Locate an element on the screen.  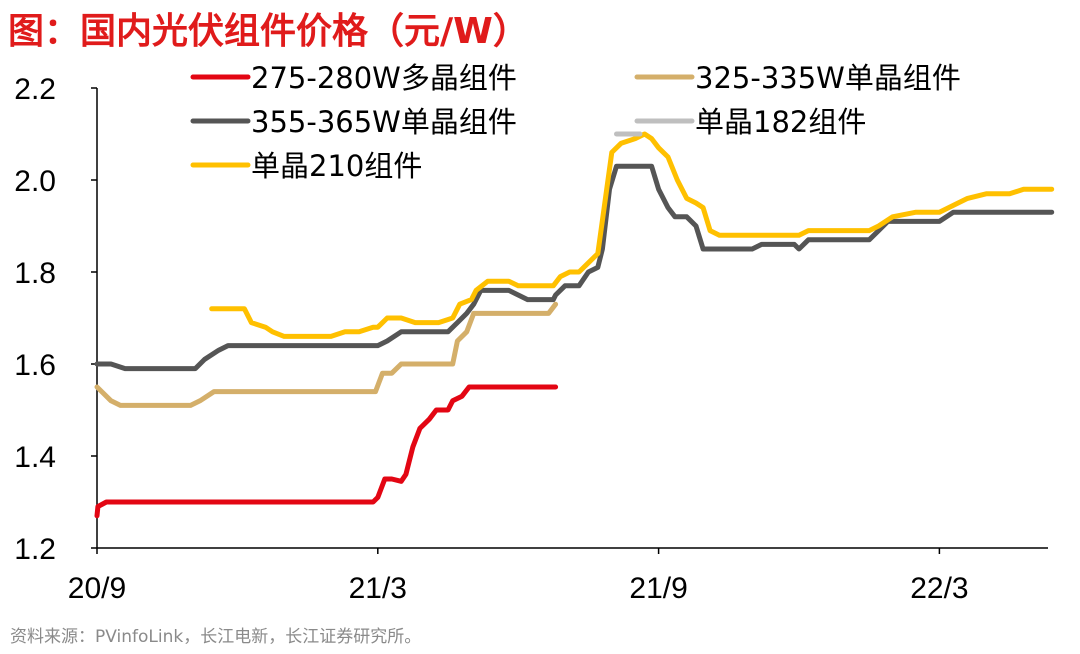
figure-title: 图：国内光伏组件价格（元/W） is located at coordinates (268, 31).